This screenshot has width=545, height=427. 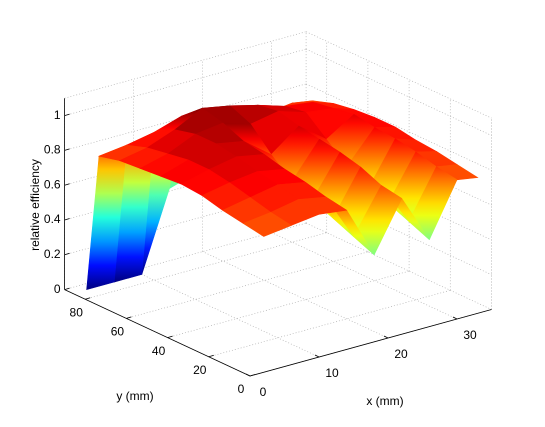 What do you see at coordinates (52, 184) in the screenshot?
I see `z-tick-label: 0.6` at bounding box center [52, 184].